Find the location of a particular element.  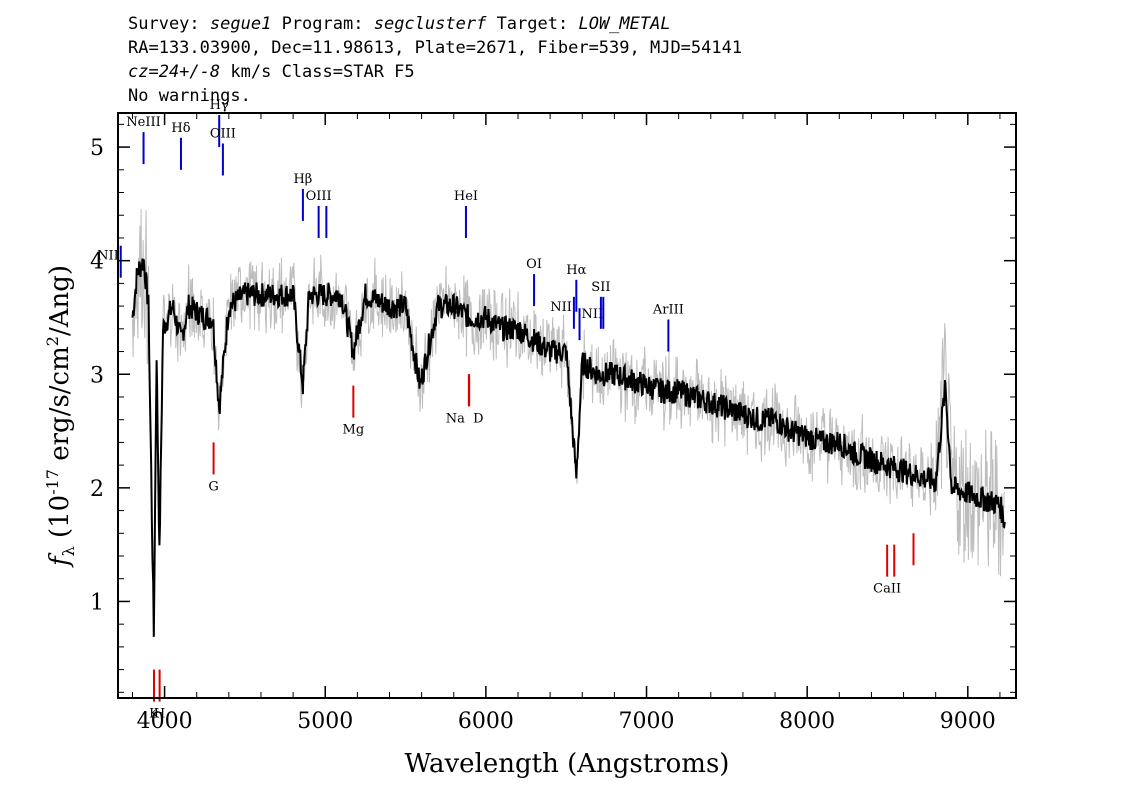

emission-line-label: Hβ is located at coordinates (302, 179).